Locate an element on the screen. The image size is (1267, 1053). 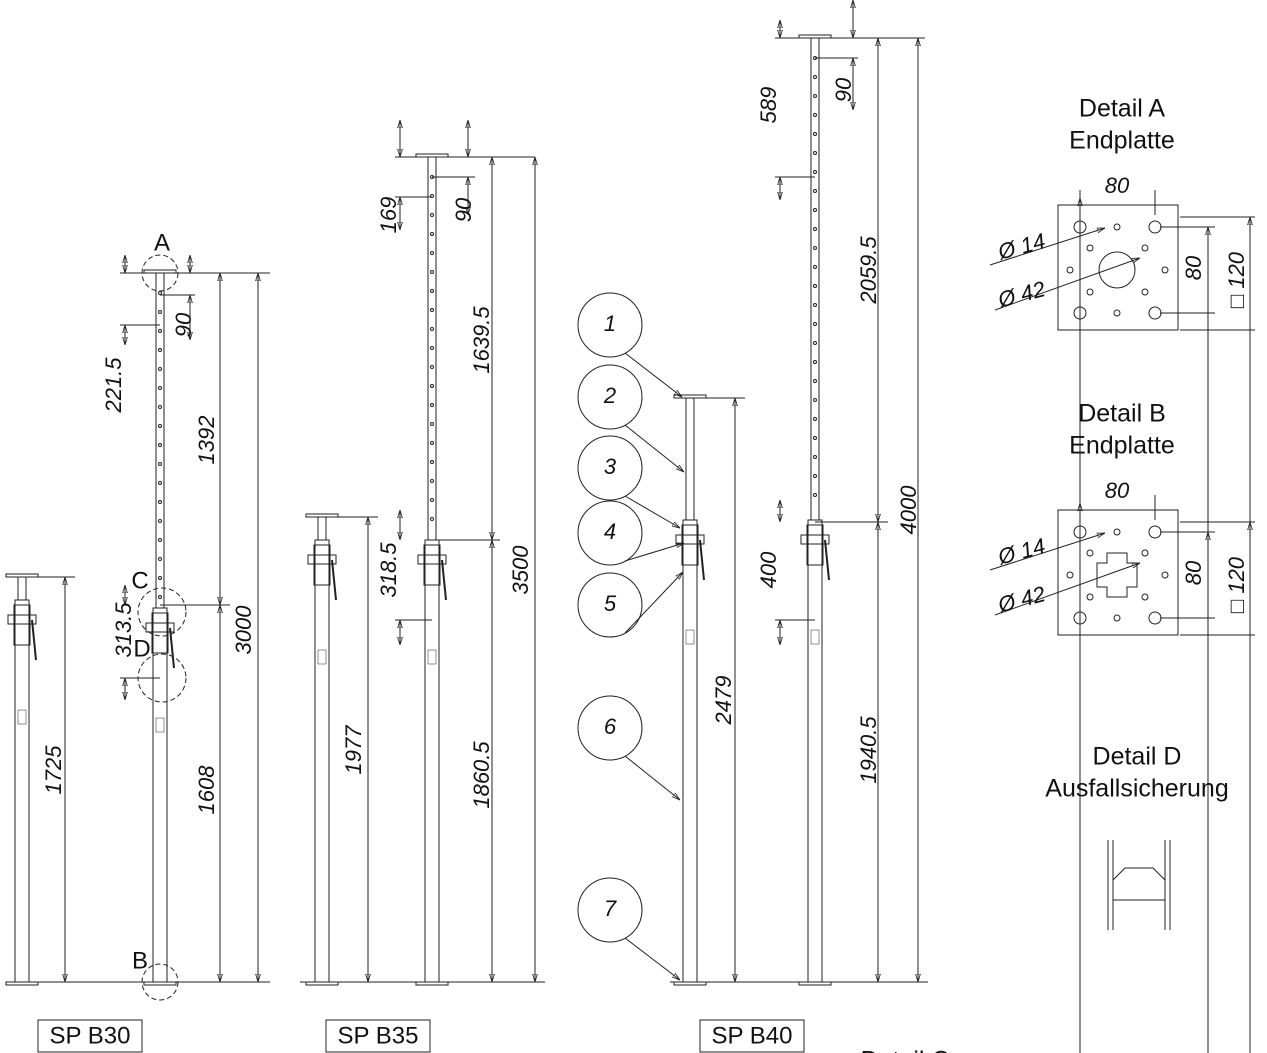
plate is located at coordinates (1118, 572).